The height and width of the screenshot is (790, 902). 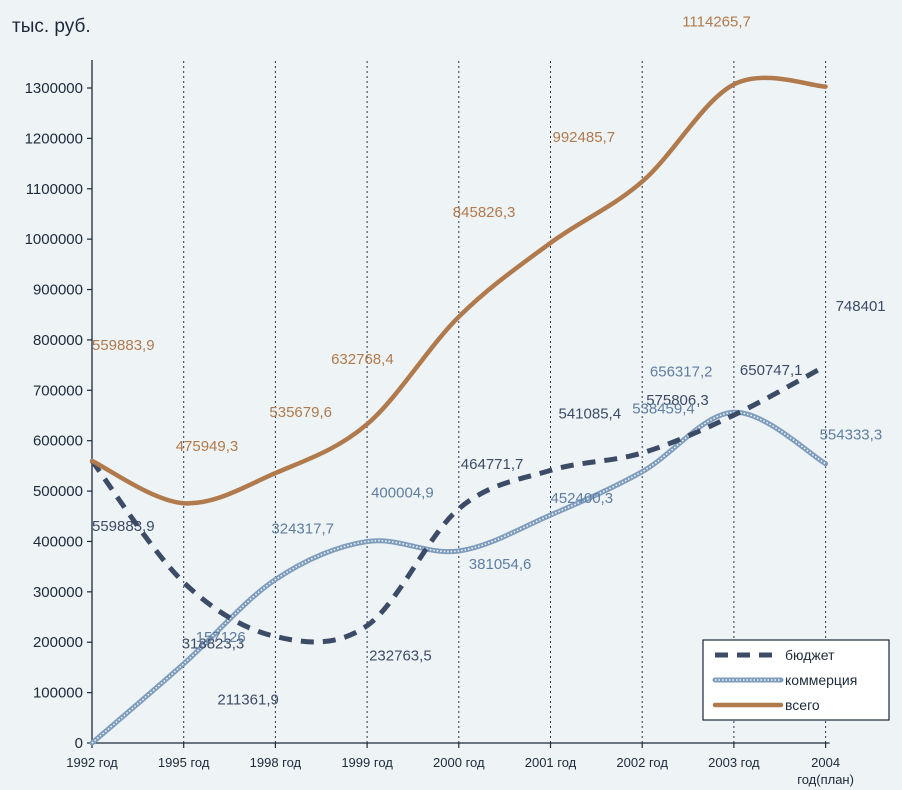 What do you see at coordinates (221, 637) in the screenshot?
I see `data-label: 157126` at bounding box center [221, 637].